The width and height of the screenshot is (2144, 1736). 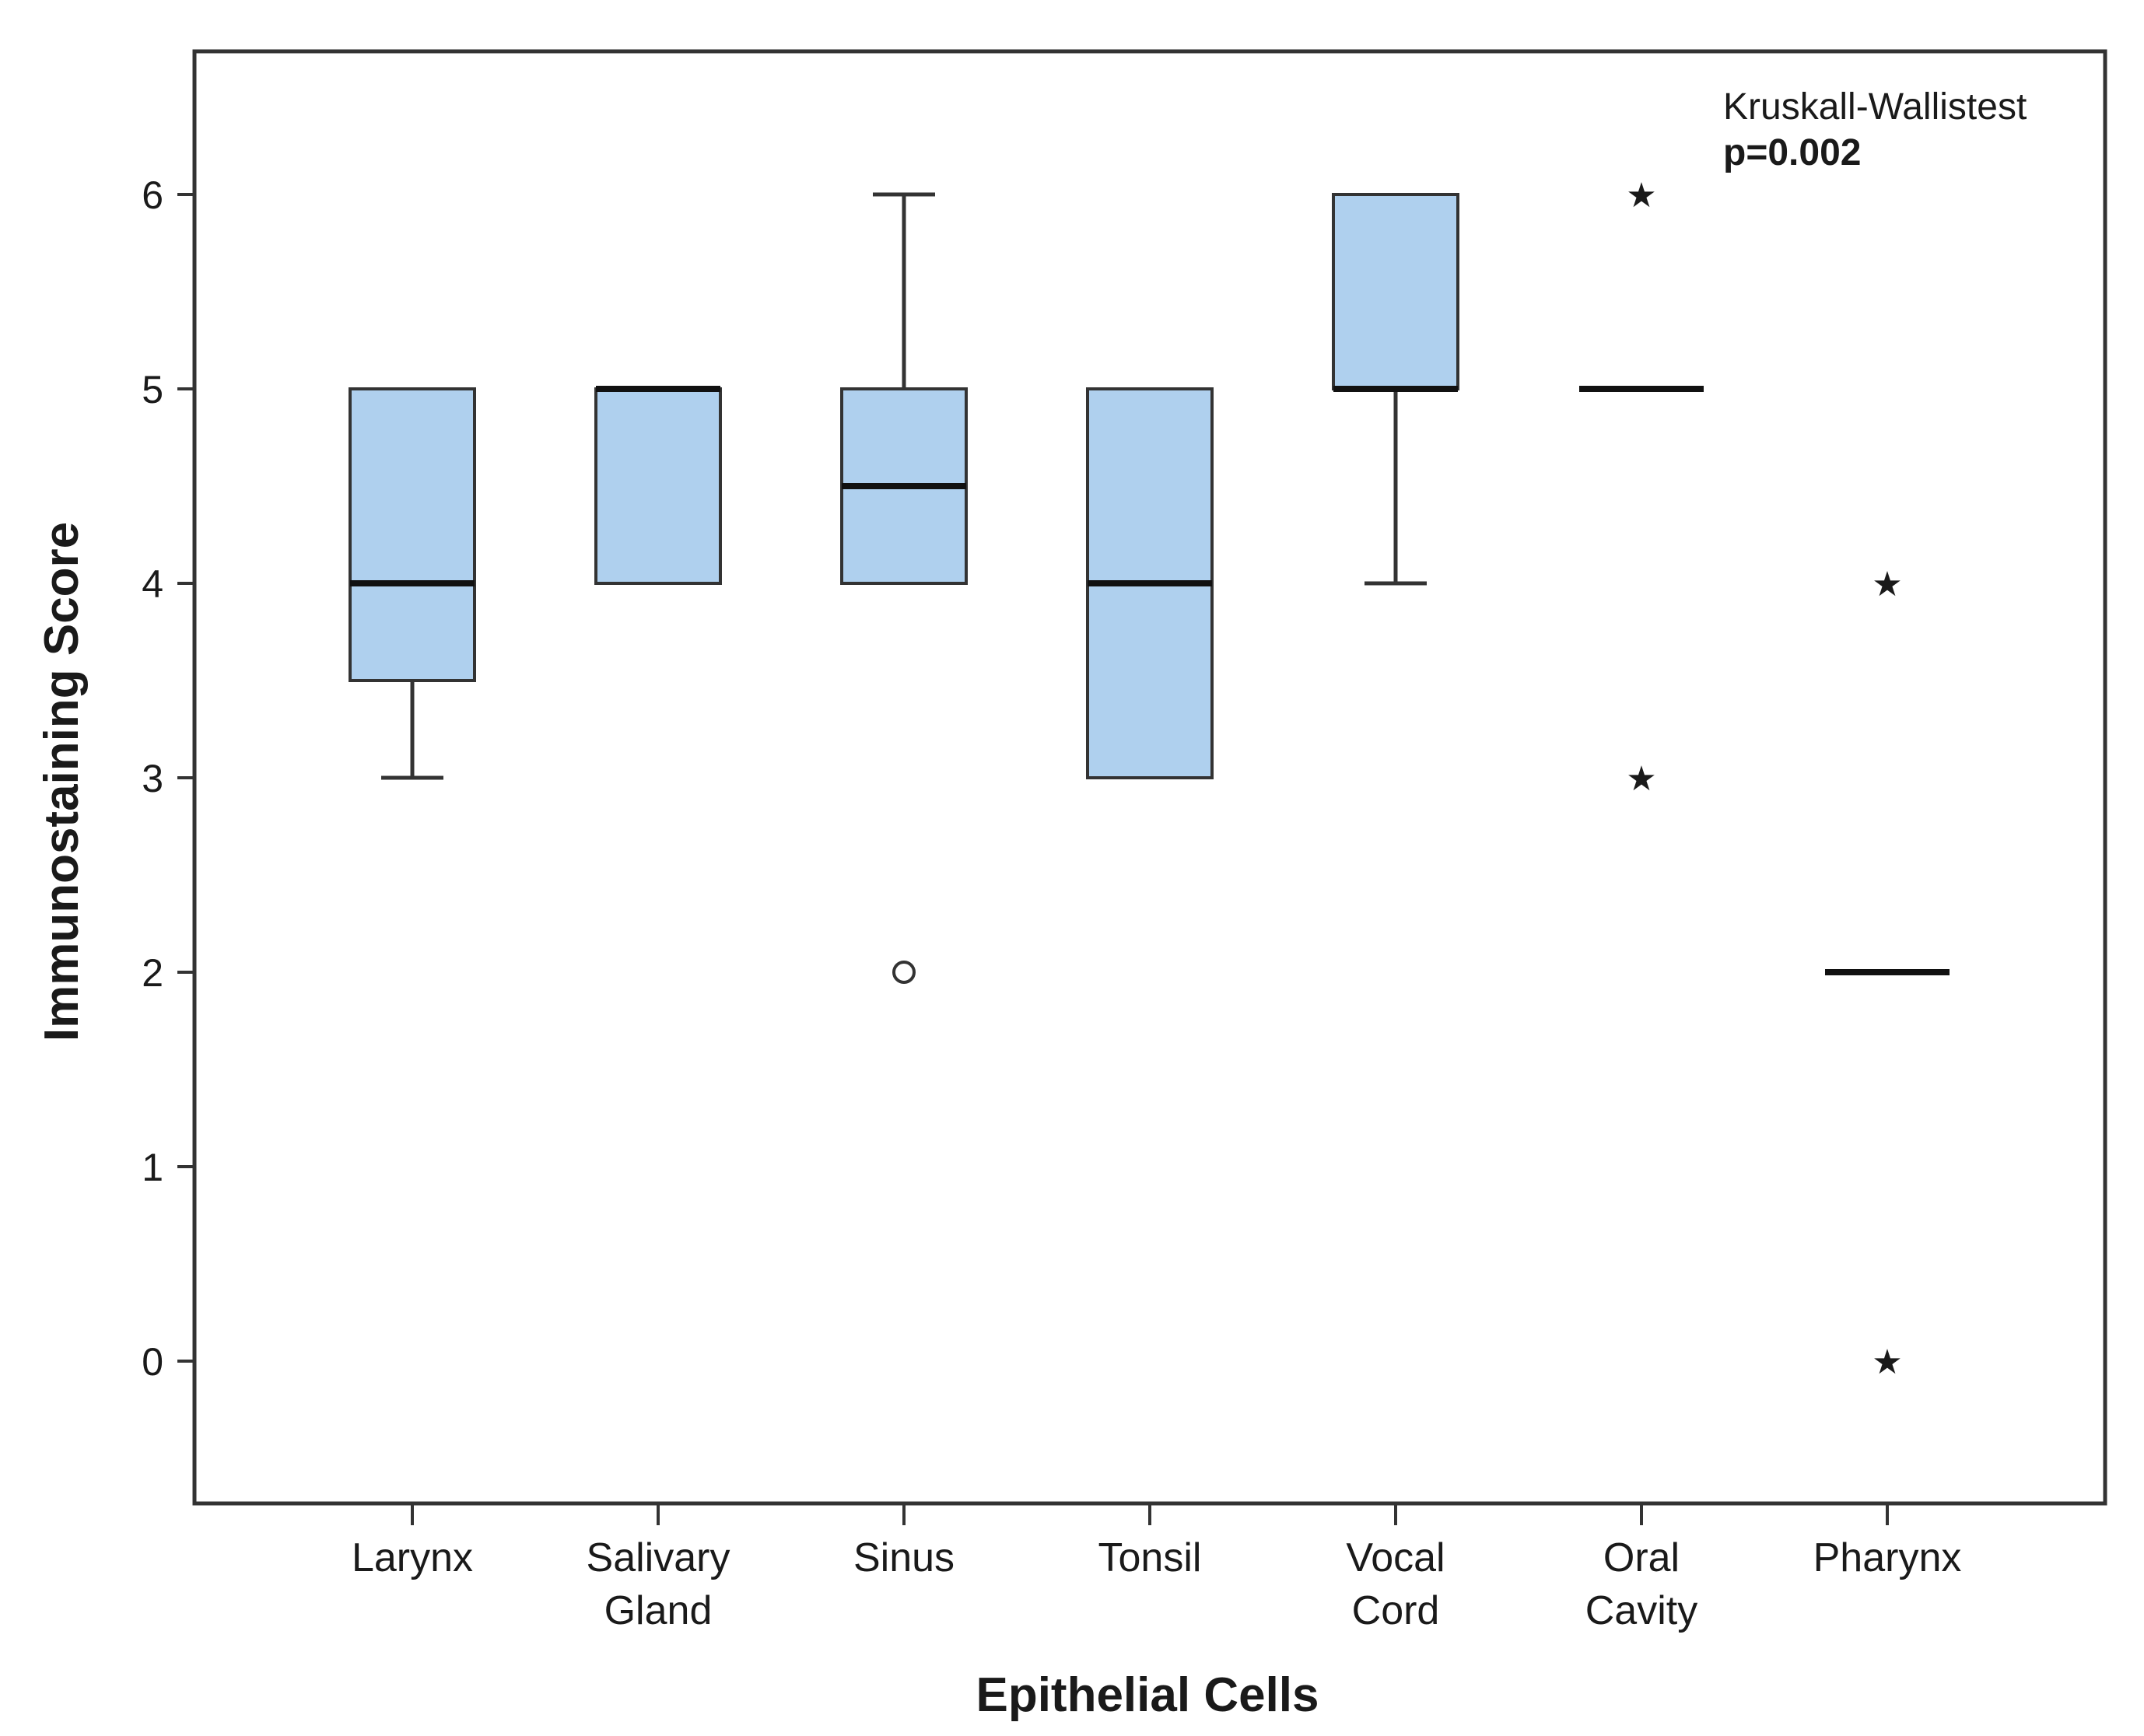 I want to click on x-tick-label: Tonsil, so click(x=1150, y=1558).